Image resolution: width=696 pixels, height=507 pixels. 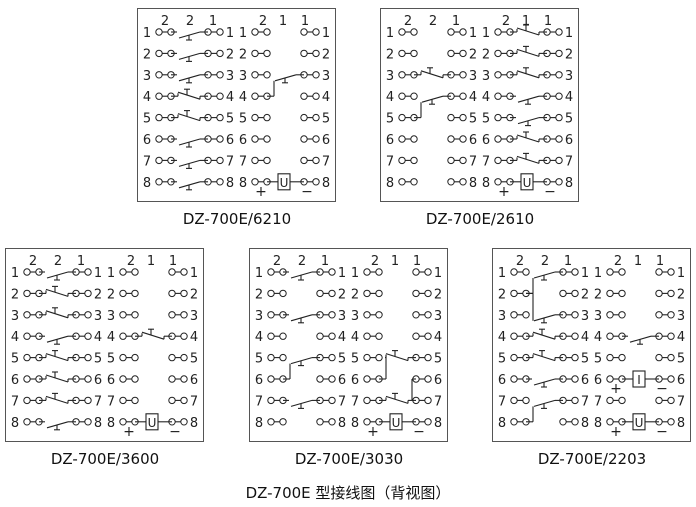 I want to click on coil-label: I, so click(x=639, y=380).